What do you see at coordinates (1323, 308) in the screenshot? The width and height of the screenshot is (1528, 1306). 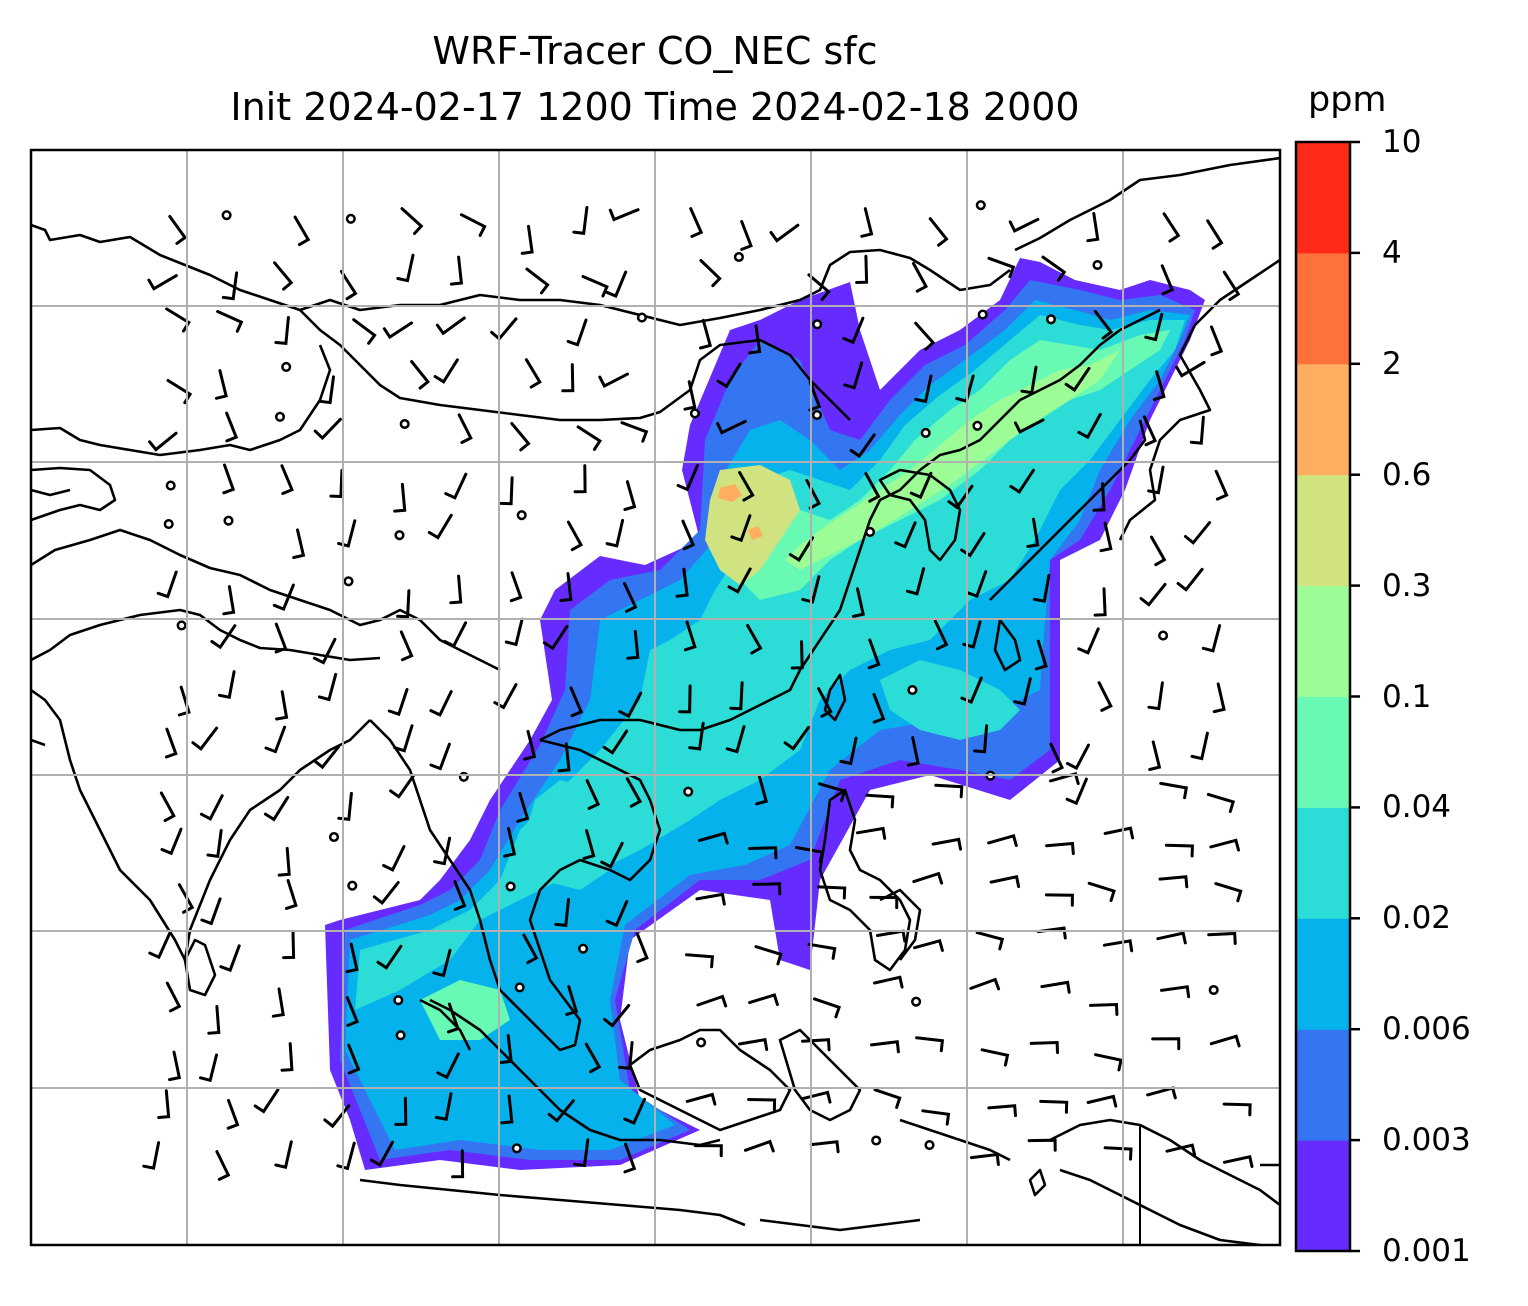 I see `colorbar-segment` at bounding box center [1323, 308].